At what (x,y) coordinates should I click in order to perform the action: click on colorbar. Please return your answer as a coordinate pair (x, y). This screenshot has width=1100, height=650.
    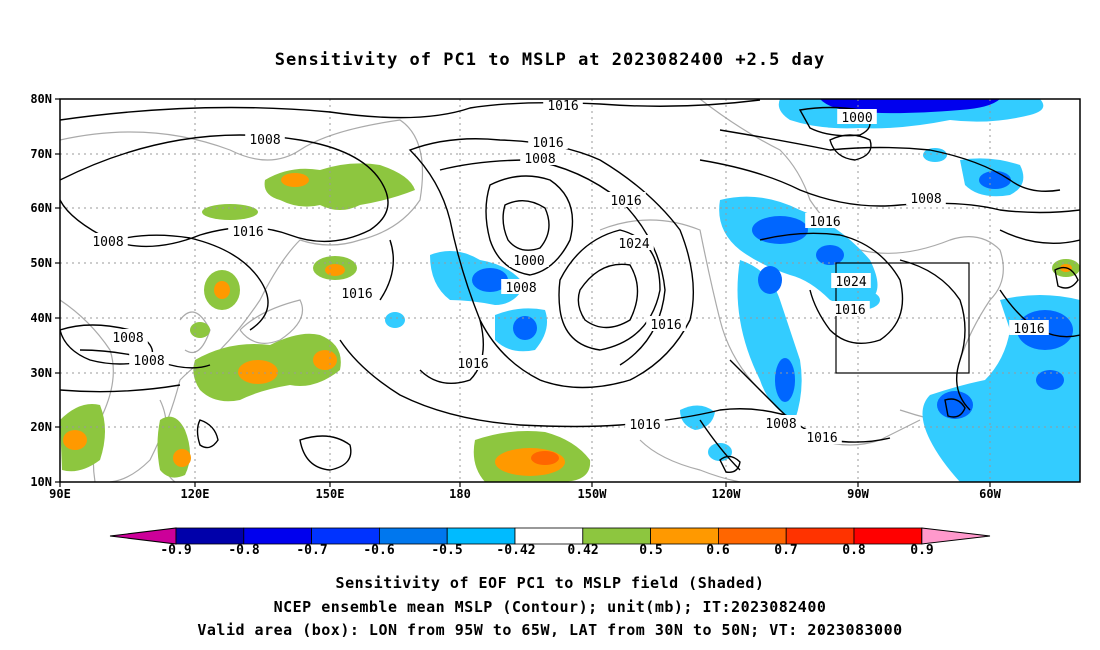
    Looking at the image, I should click on (550, 536).